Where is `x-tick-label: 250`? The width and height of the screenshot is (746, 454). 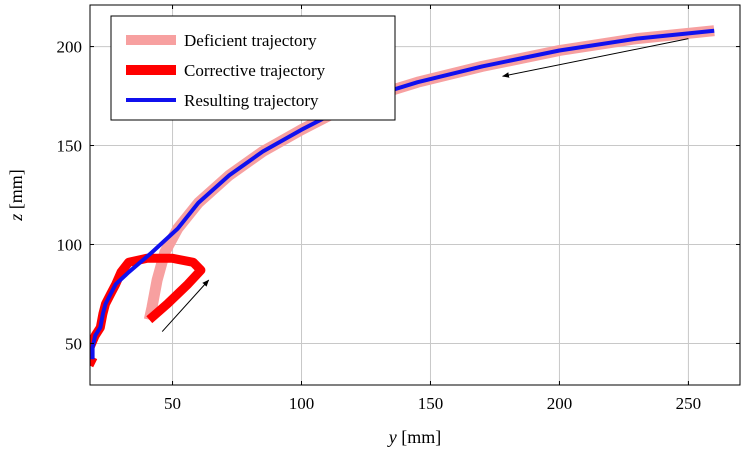
x-tick-label: 250 is located at coordinates (689, 403).